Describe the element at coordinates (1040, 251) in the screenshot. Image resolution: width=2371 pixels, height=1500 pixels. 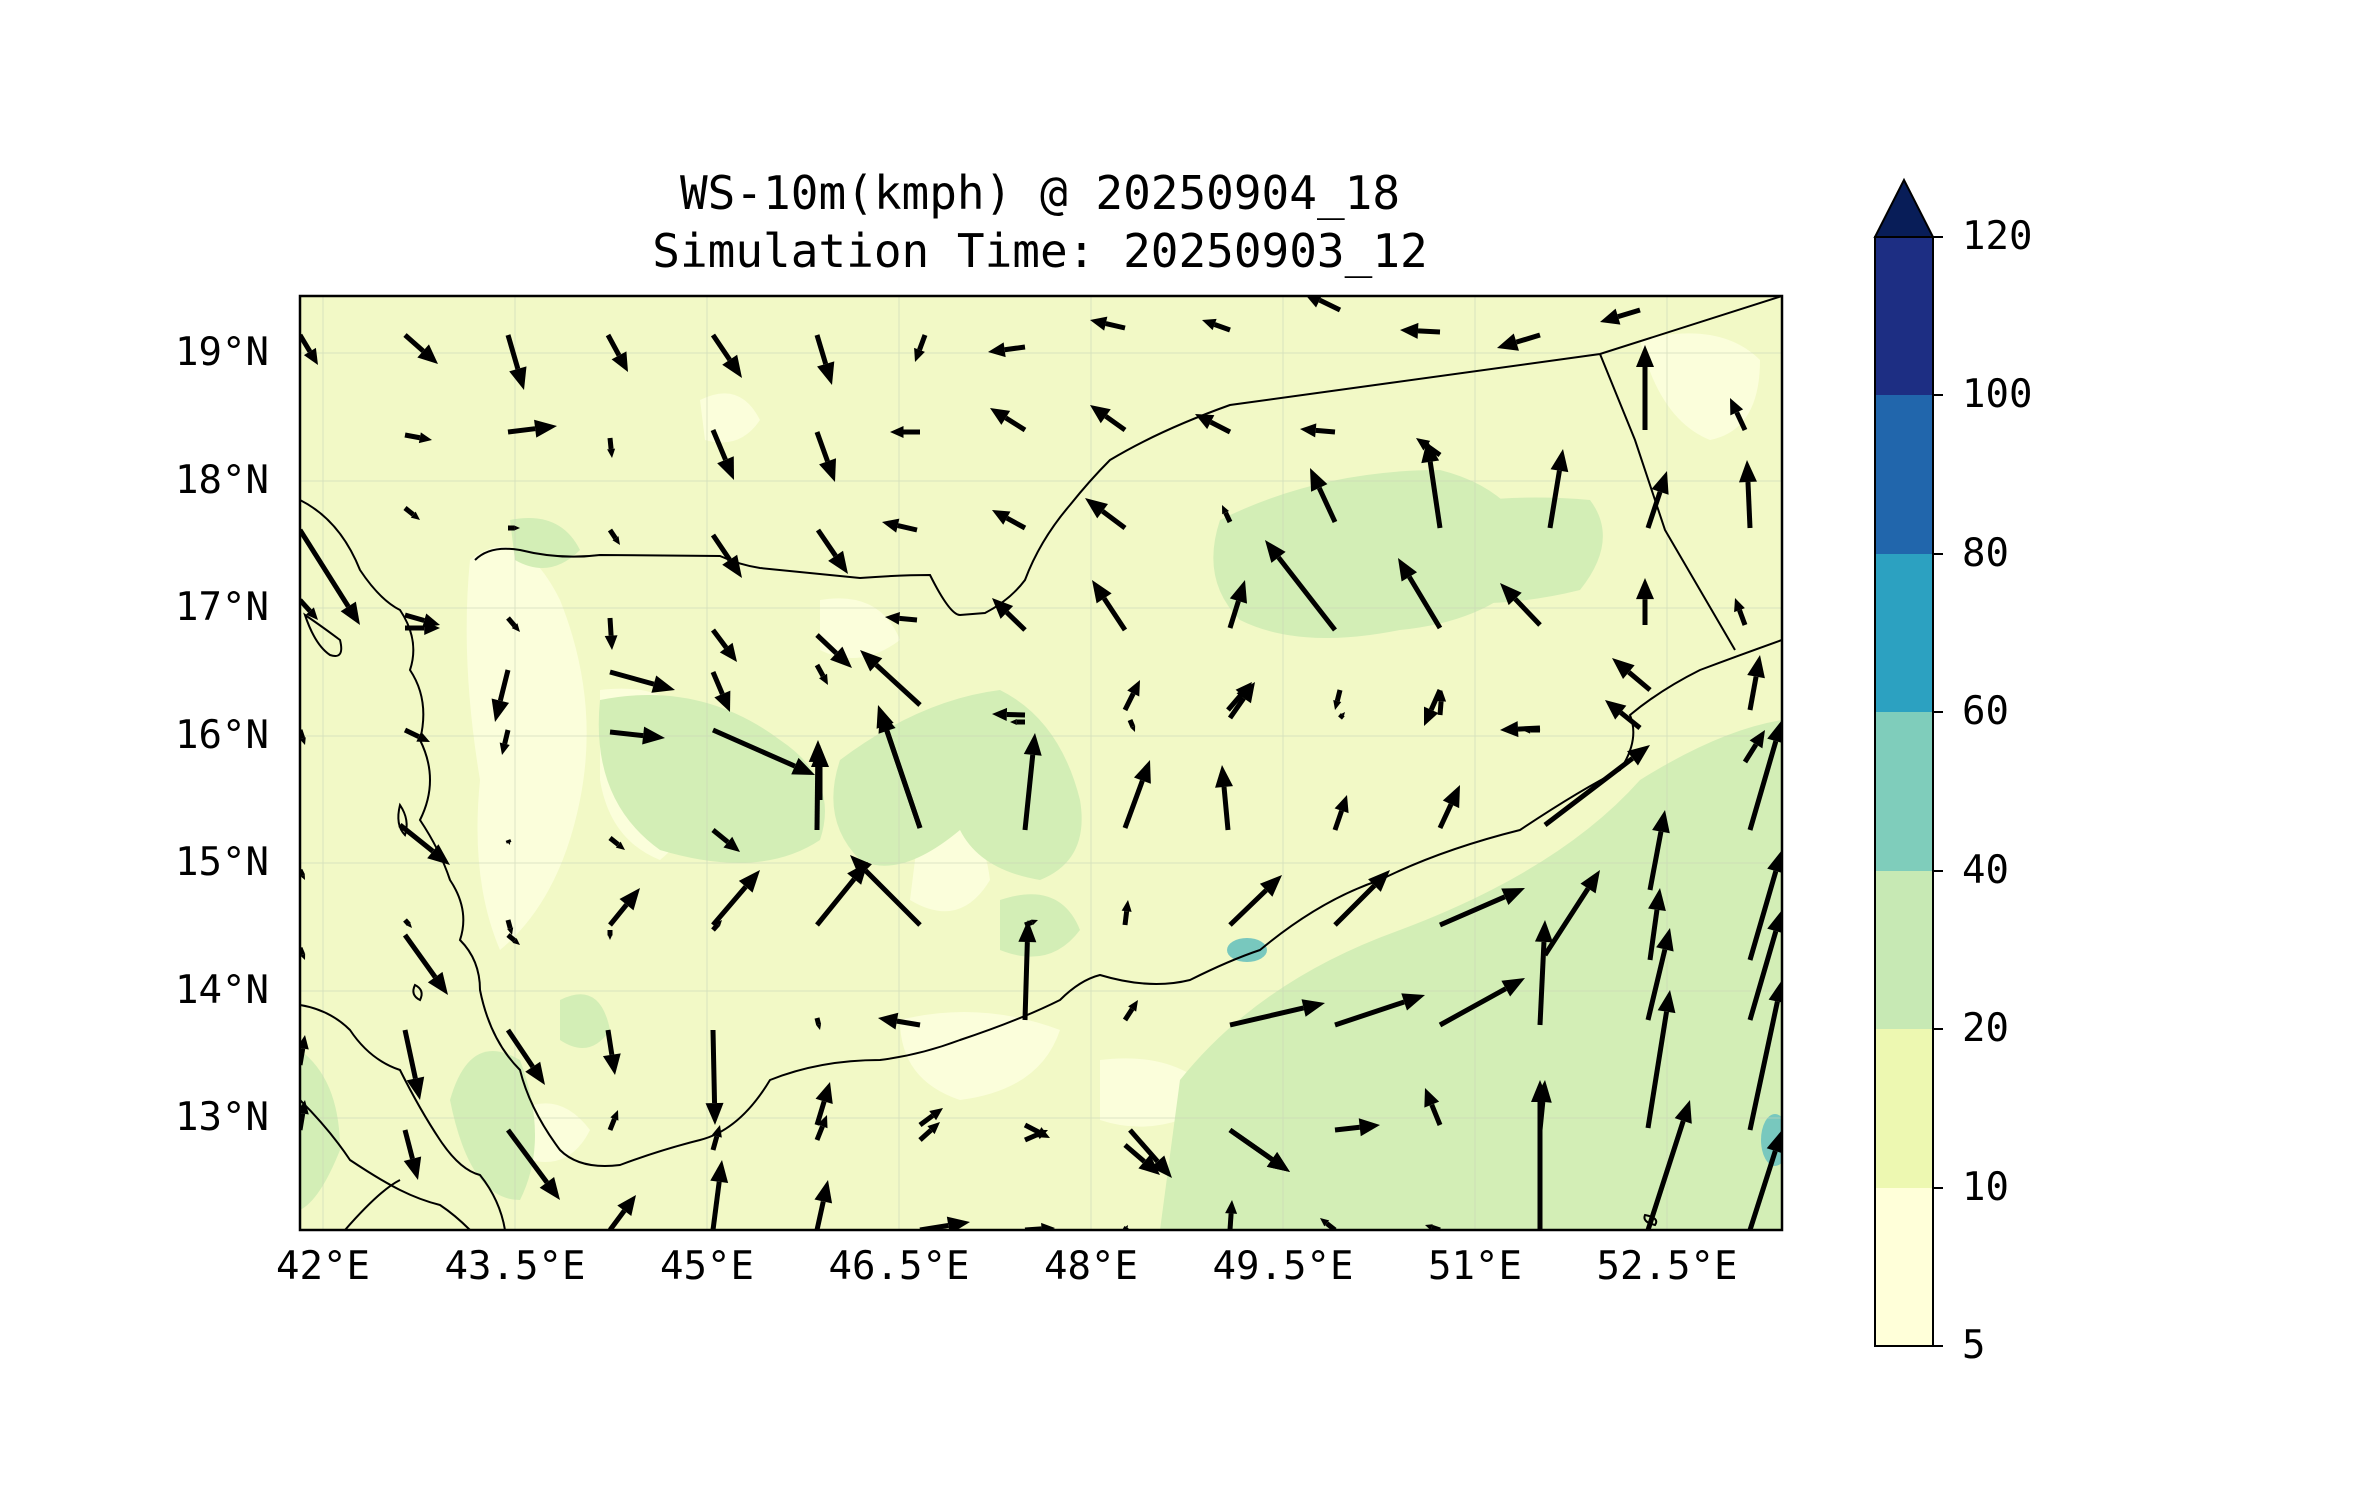
I see `map-subtitle: Simulation Time: 20250903_12` at that location.